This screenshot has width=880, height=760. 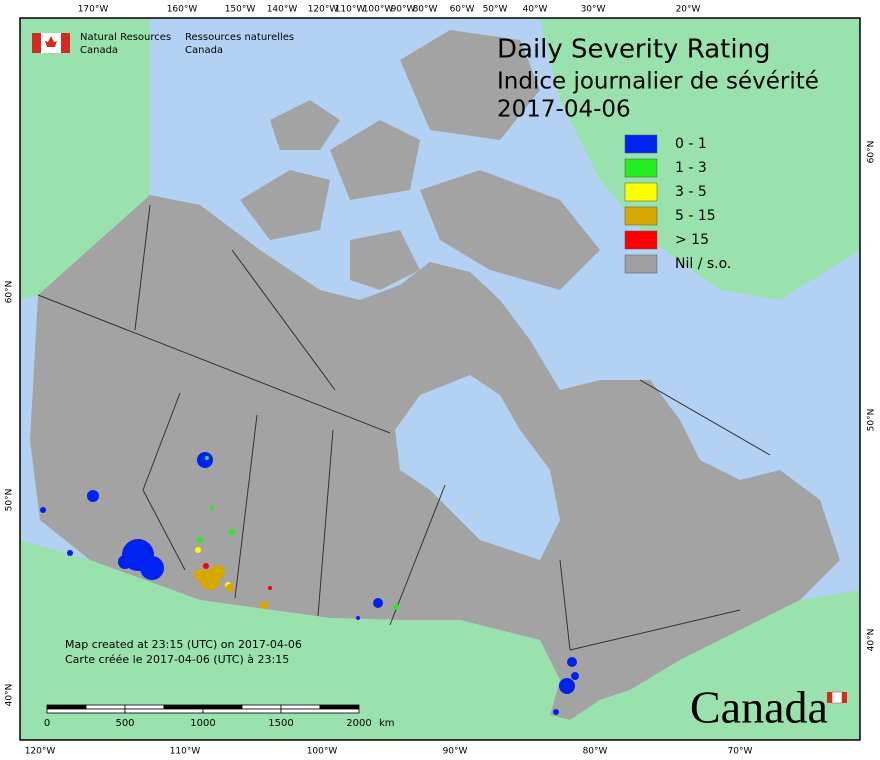 What do you see at coordinates (593, 10) in the screenshot?
I see `longitude-label: 30°W` at bounding box center [593, 10].